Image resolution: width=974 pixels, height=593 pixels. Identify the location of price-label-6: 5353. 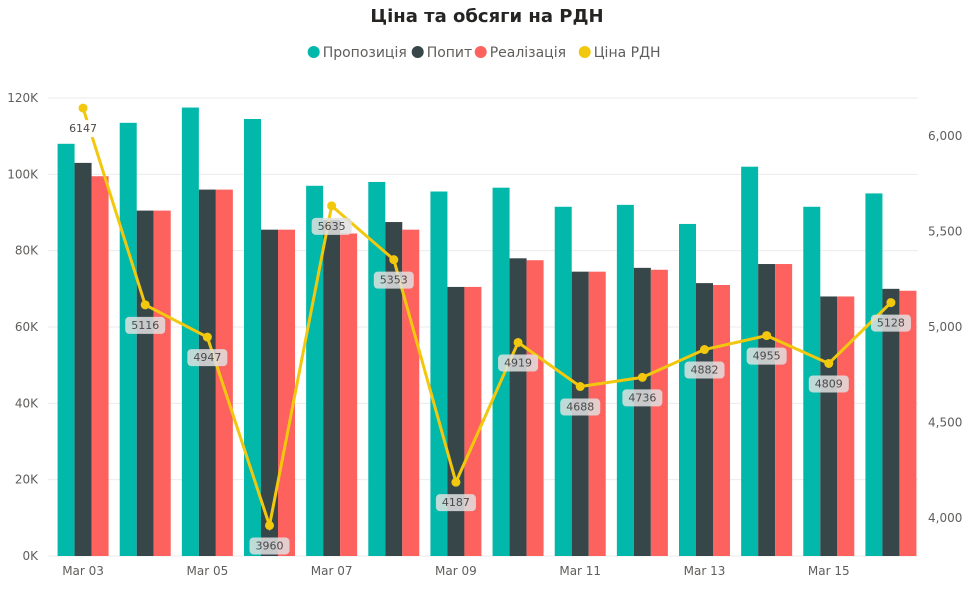
(394, 280).